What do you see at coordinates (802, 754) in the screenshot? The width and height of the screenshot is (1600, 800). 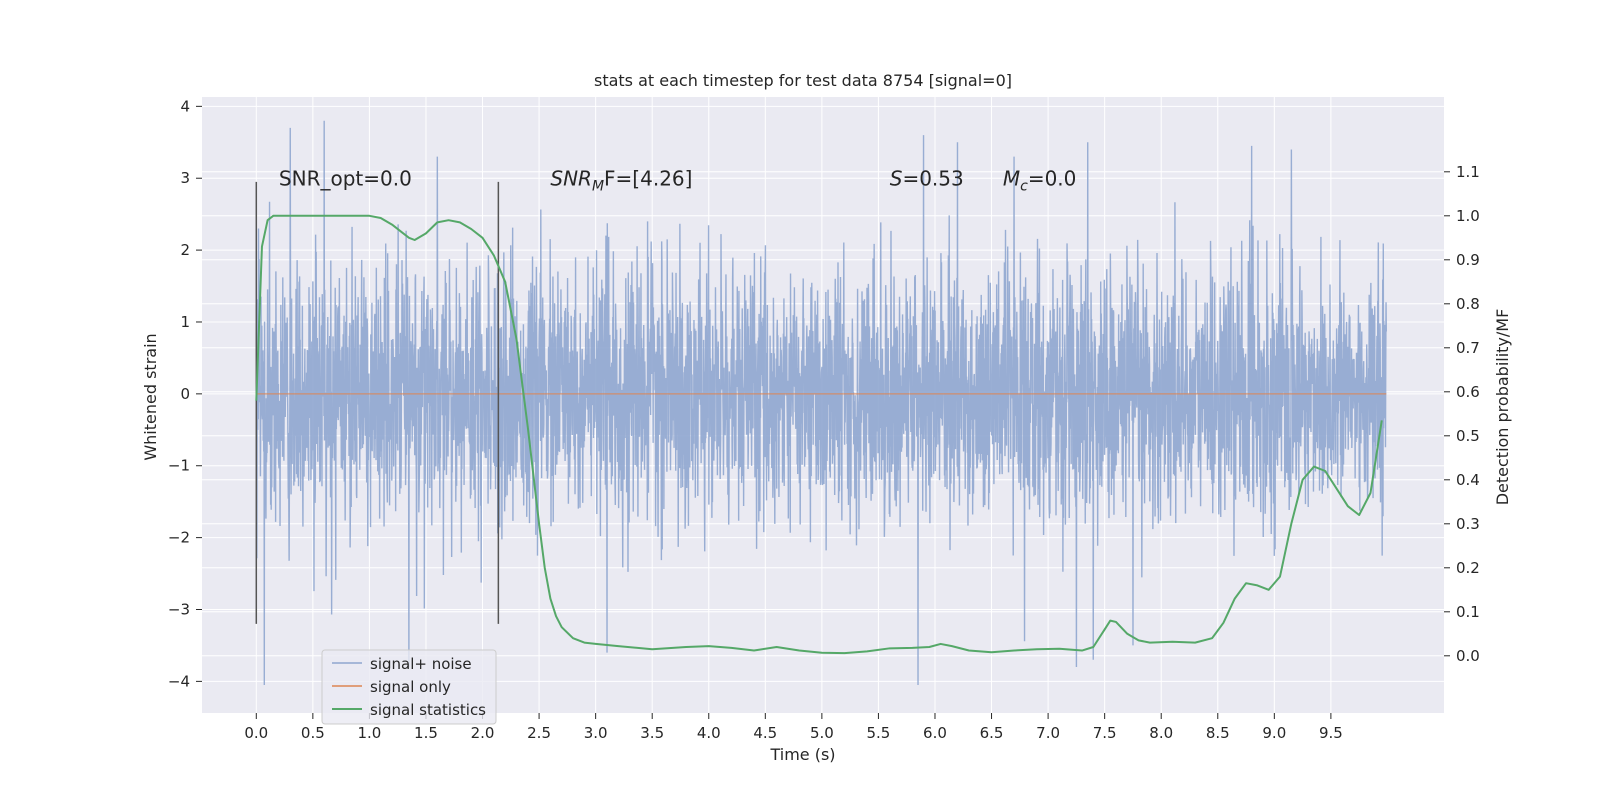 I see `x-axis-label: Time (s)` at bounding box center [802, 754].